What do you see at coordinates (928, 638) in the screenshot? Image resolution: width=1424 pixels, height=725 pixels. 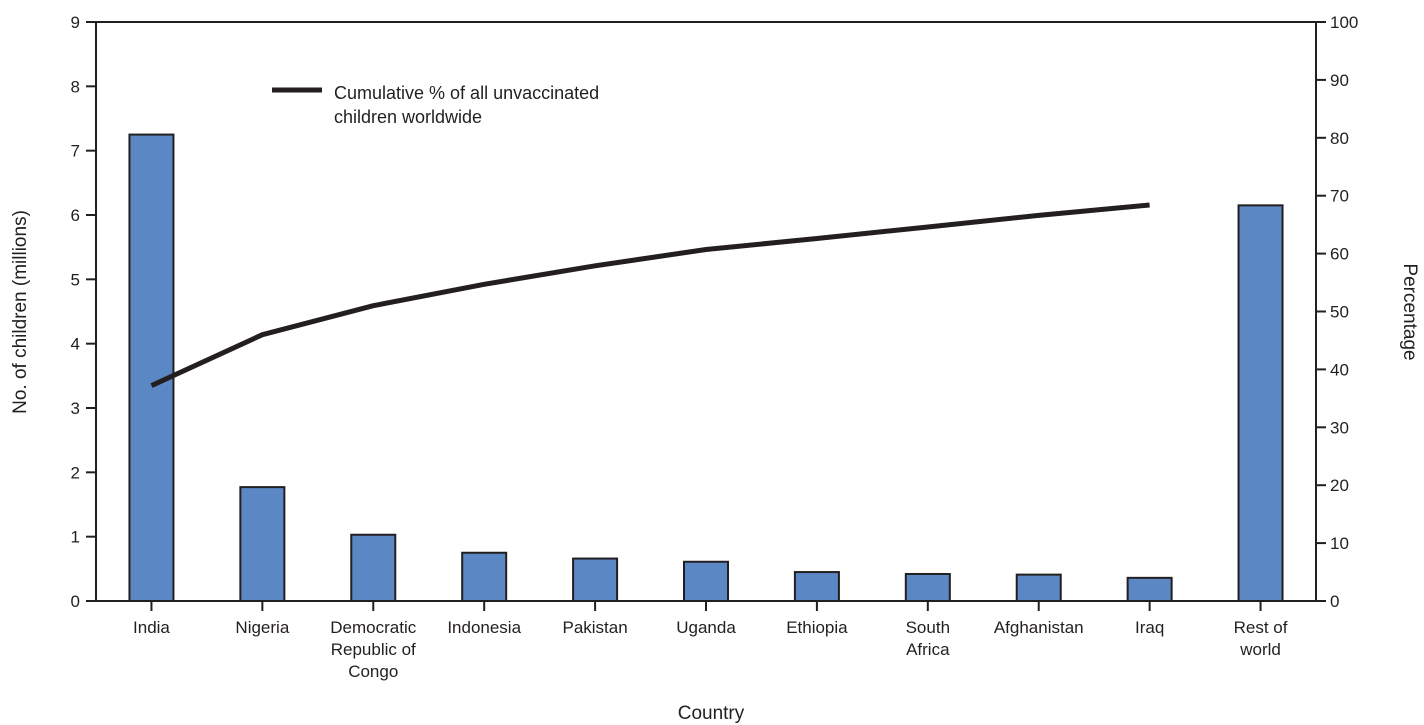 I see `x-tick-label-7: South Africa` at bounding box center [928, 638].